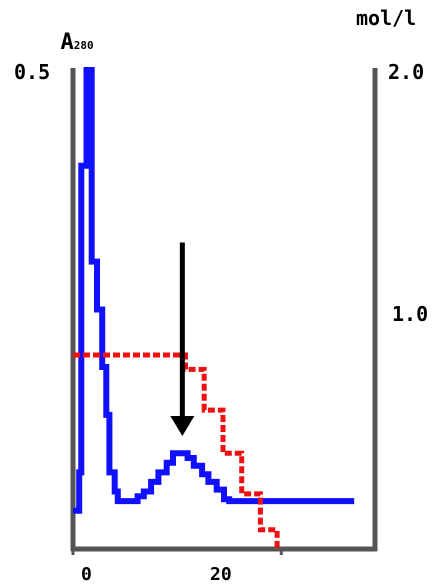  I want to click on x-tick-label-20: 20, so click(221, 574).